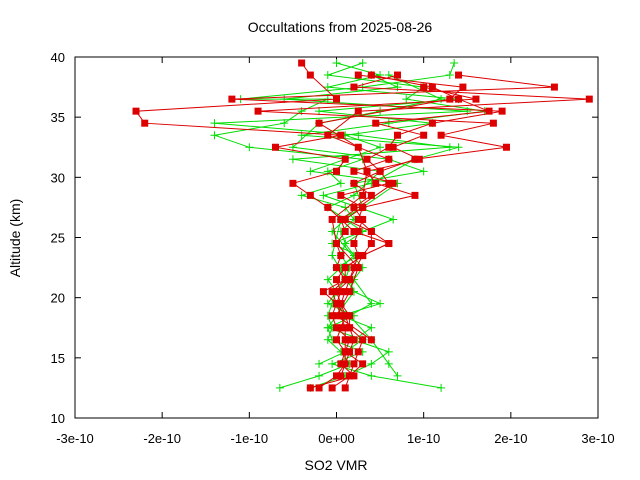 Image resolution: width=640 pixels, height=480 pixels. Describe the element at coordinates (162, 438) in the screenshot. I see `x-tick-label: -2e-10` at that location.